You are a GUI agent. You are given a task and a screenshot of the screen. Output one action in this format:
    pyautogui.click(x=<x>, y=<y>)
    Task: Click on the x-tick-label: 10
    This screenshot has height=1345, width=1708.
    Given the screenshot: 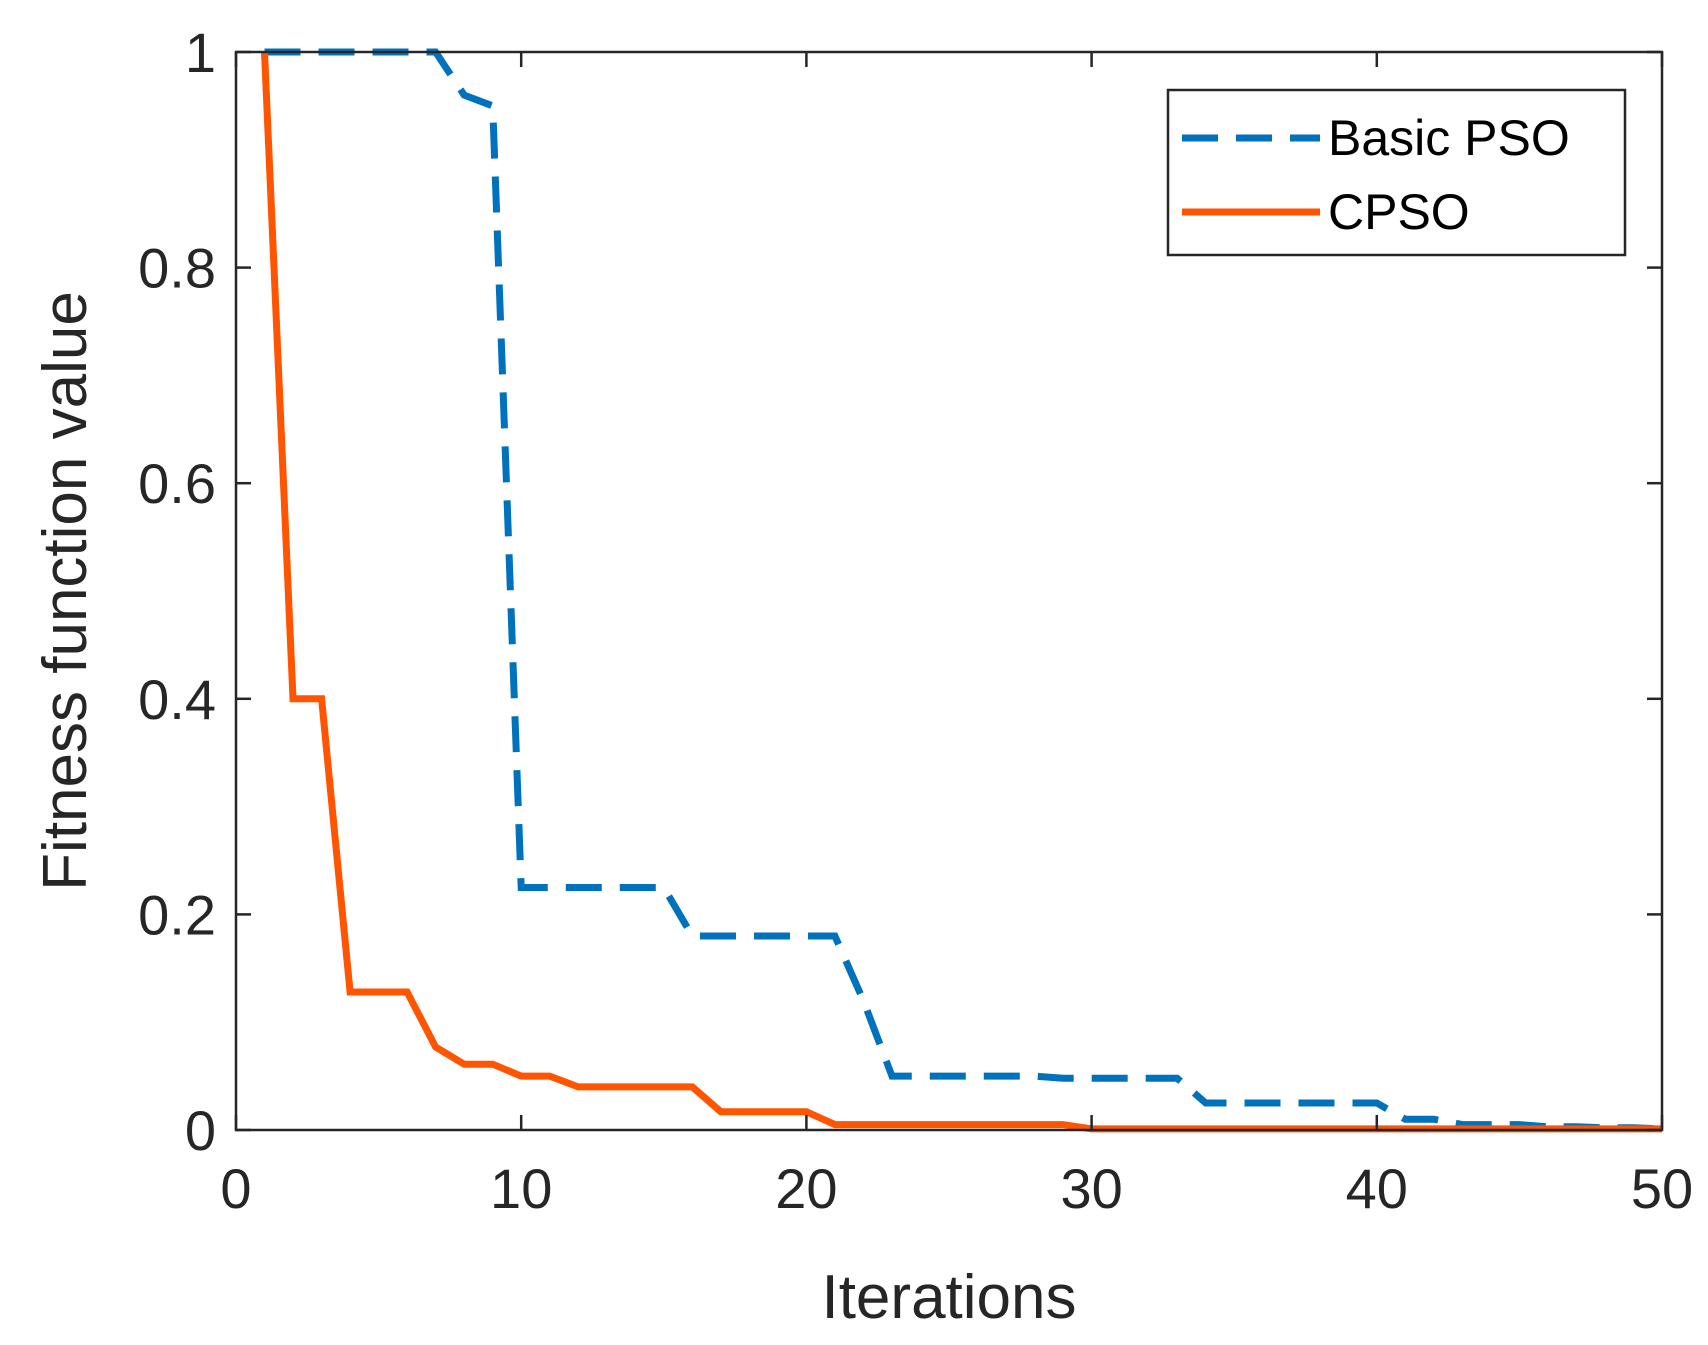 What is the action you would take?
    pyautogui.click(x=521, y=1188)
    